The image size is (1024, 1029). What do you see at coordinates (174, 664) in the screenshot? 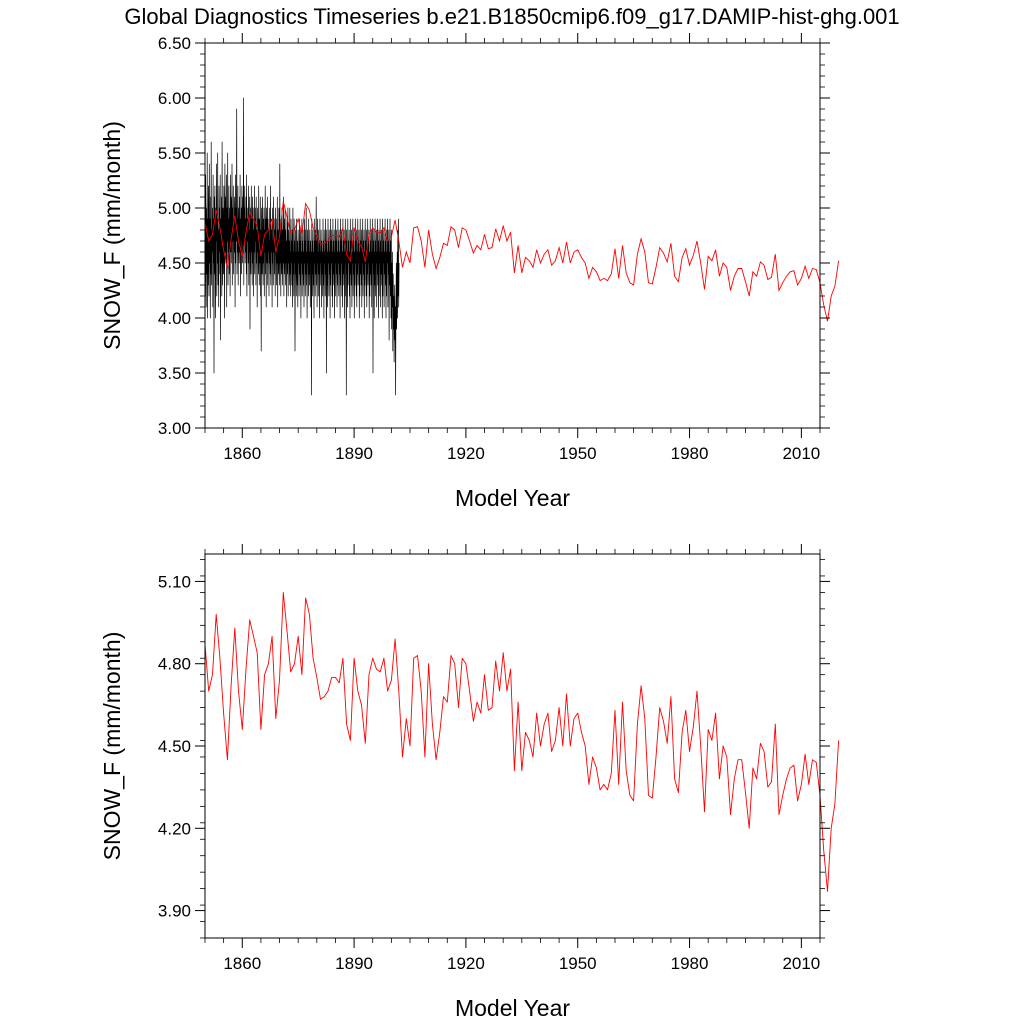
I see `y-tick-label: 4.80` at bounding box center [174, 664].